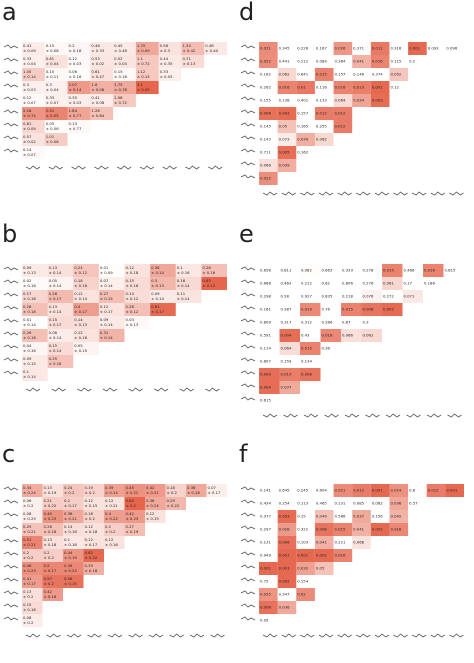  What do you see at coordinates (347, 335) in the screenshot?
I see `cell-value: 0.066` at bounding box center [347, 335].